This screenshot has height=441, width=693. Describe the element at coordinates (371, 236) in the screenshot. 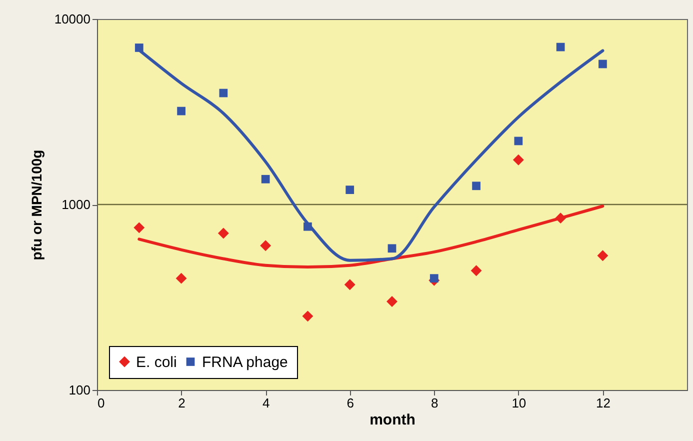

I see `line-series` at that location.